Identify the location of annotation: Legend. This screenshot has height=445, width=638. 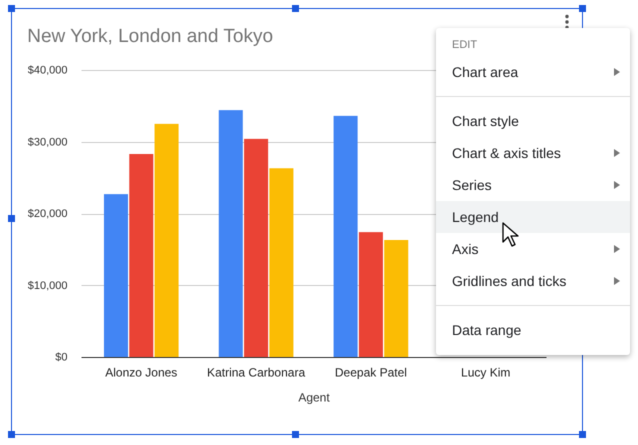
(533, 217).